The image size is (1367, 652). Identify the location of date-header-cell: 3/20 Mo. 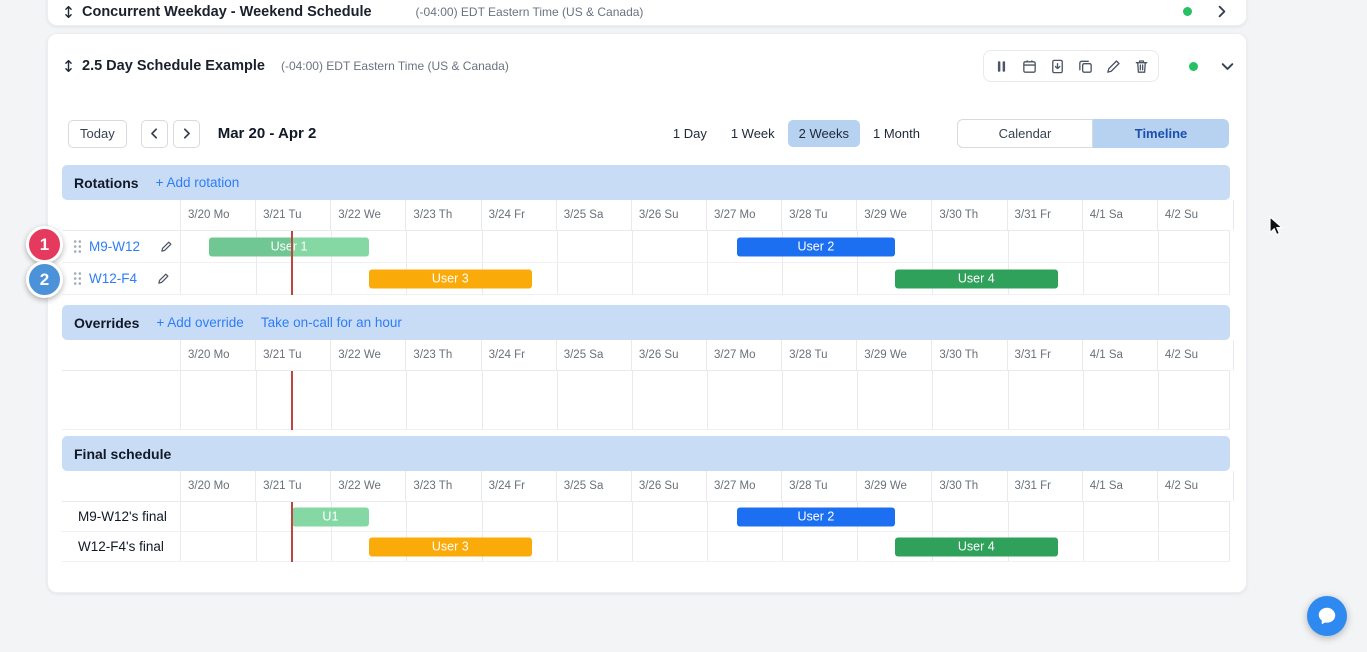
(219, 355).